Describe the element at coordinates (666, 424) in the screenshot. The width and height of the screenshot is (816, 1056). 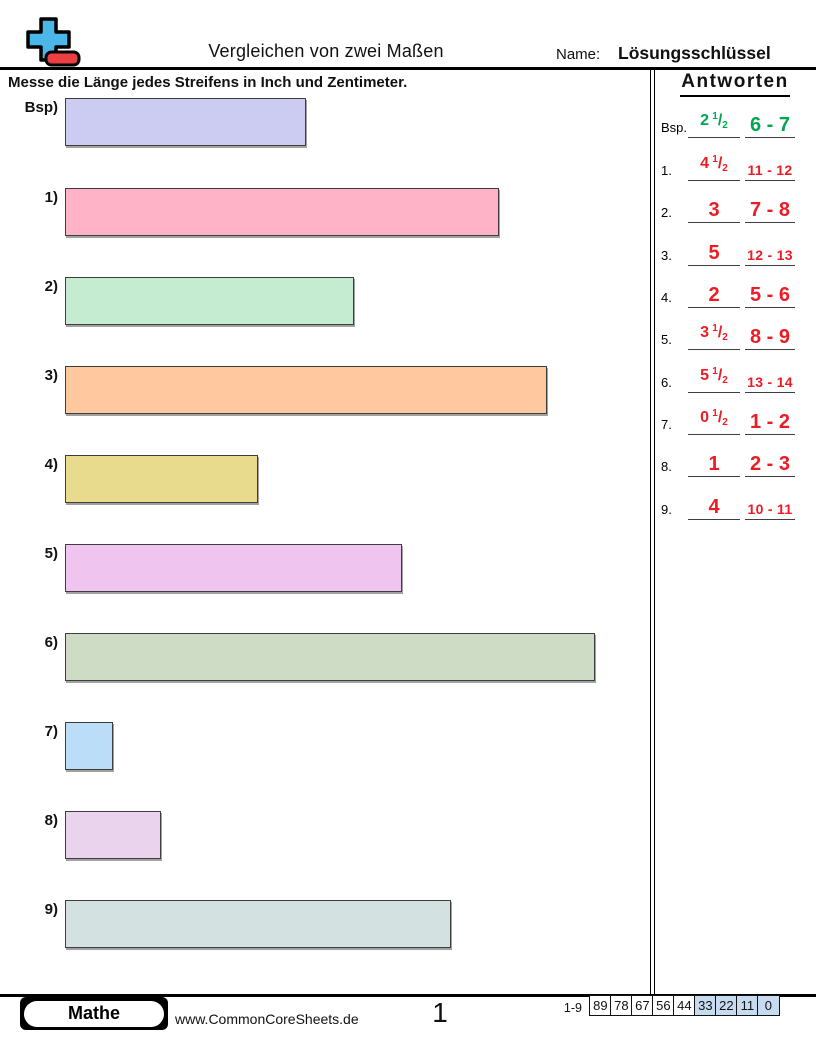
I see `answer-row-label: 7.` at that location.